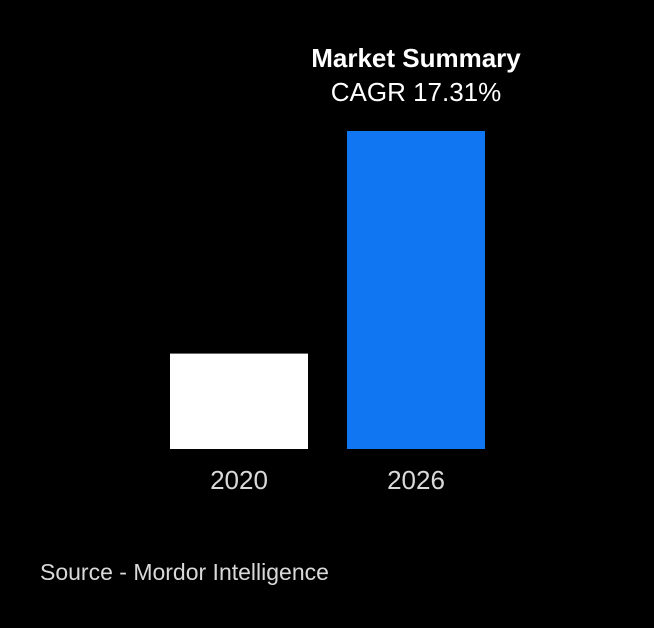 This screenshot has width=654, height=628. Describe the element at coordinates (416, 480) in the screenshot. I see `x-tick-label-2026: 2026` at that location.